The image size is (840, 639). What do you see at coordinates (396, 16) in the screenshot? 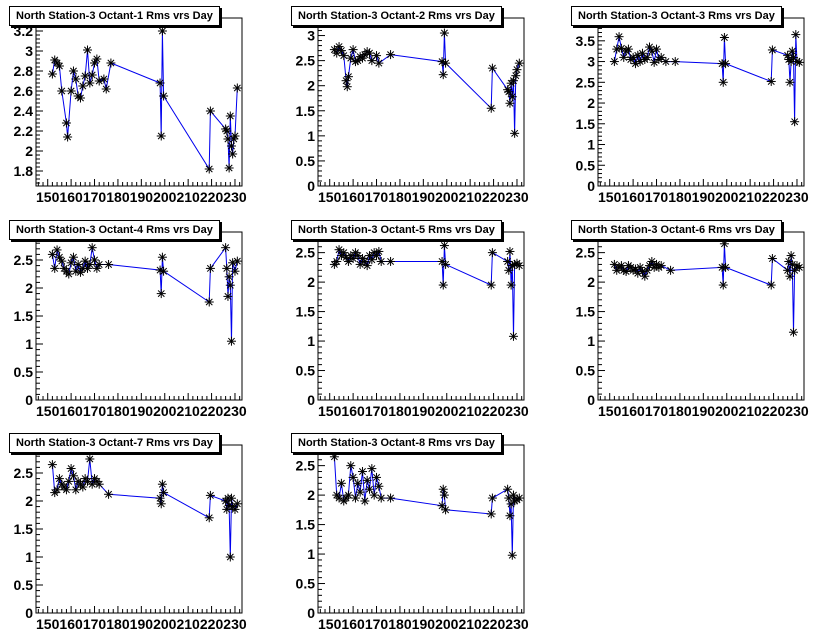
I see `chart-title: North Station-3 Octant-2 Rms vrs Day` at bounding box center [396, 16].